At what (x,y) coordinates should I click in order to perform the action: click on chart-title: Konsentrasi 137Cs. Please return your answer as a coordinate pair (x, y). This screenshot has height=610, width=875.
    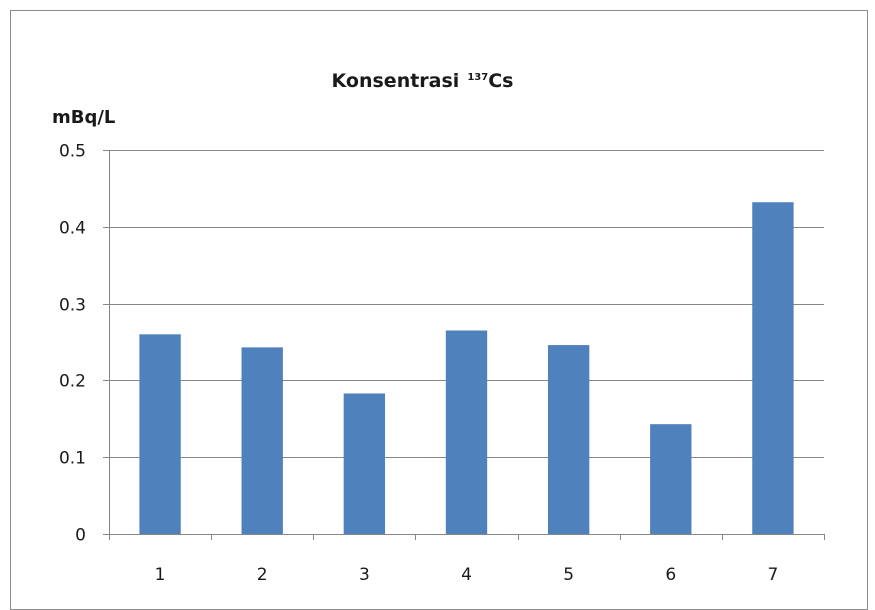
    Looking at the image, I should click on (422, 81).